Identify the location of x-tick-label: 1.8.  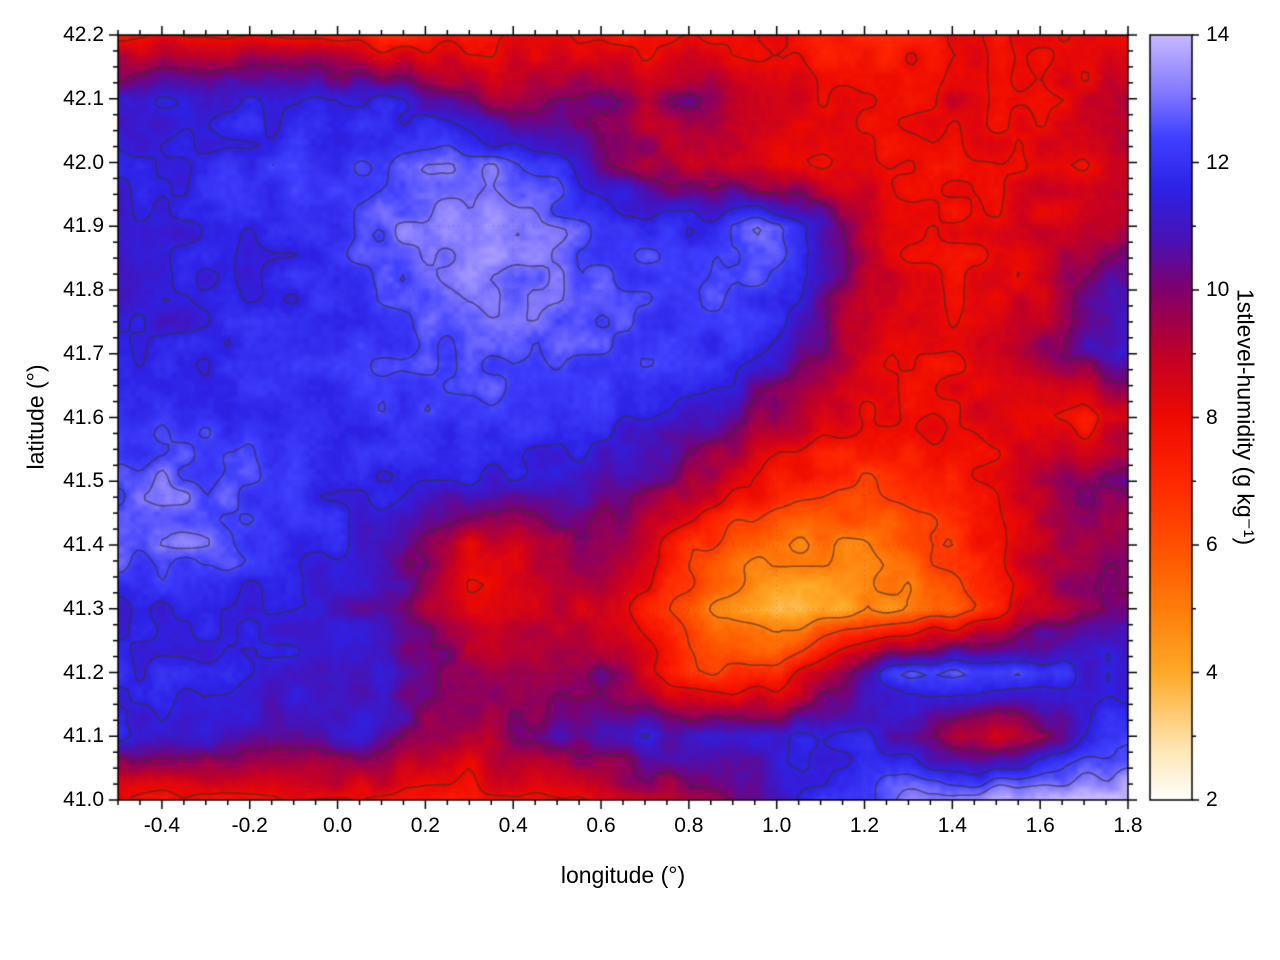
(1128, 825).